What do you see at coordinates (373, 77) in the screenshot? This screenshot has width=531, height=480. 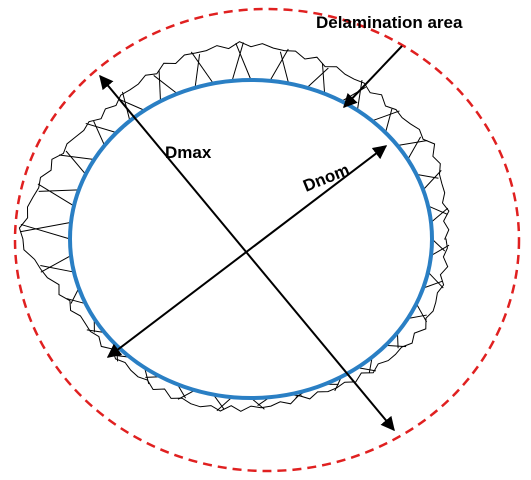 I see `delamination-pointer` at bounding box center [373, 77].